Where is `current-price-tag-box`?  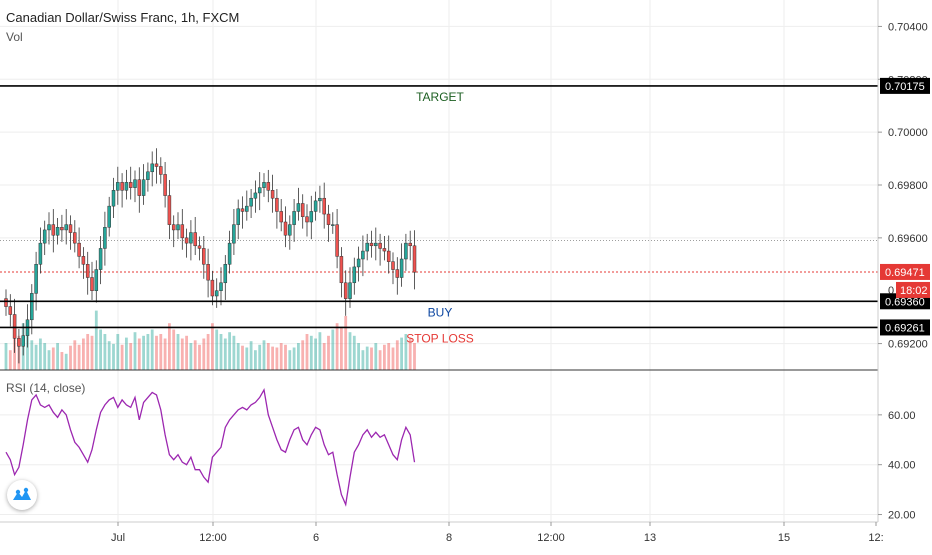
current-price-tag-box is located at coordinates (905, 271).